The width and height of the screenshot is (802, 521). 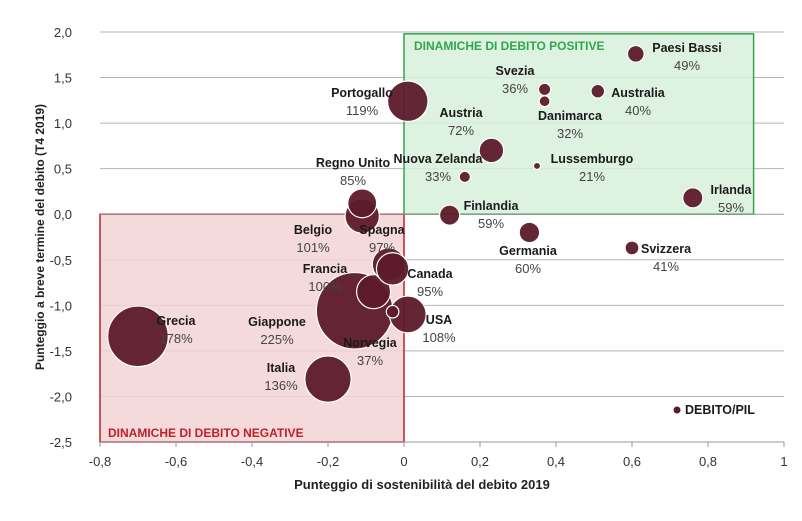 I want to click on label-austria: Austria, so click(x=461, y=113).